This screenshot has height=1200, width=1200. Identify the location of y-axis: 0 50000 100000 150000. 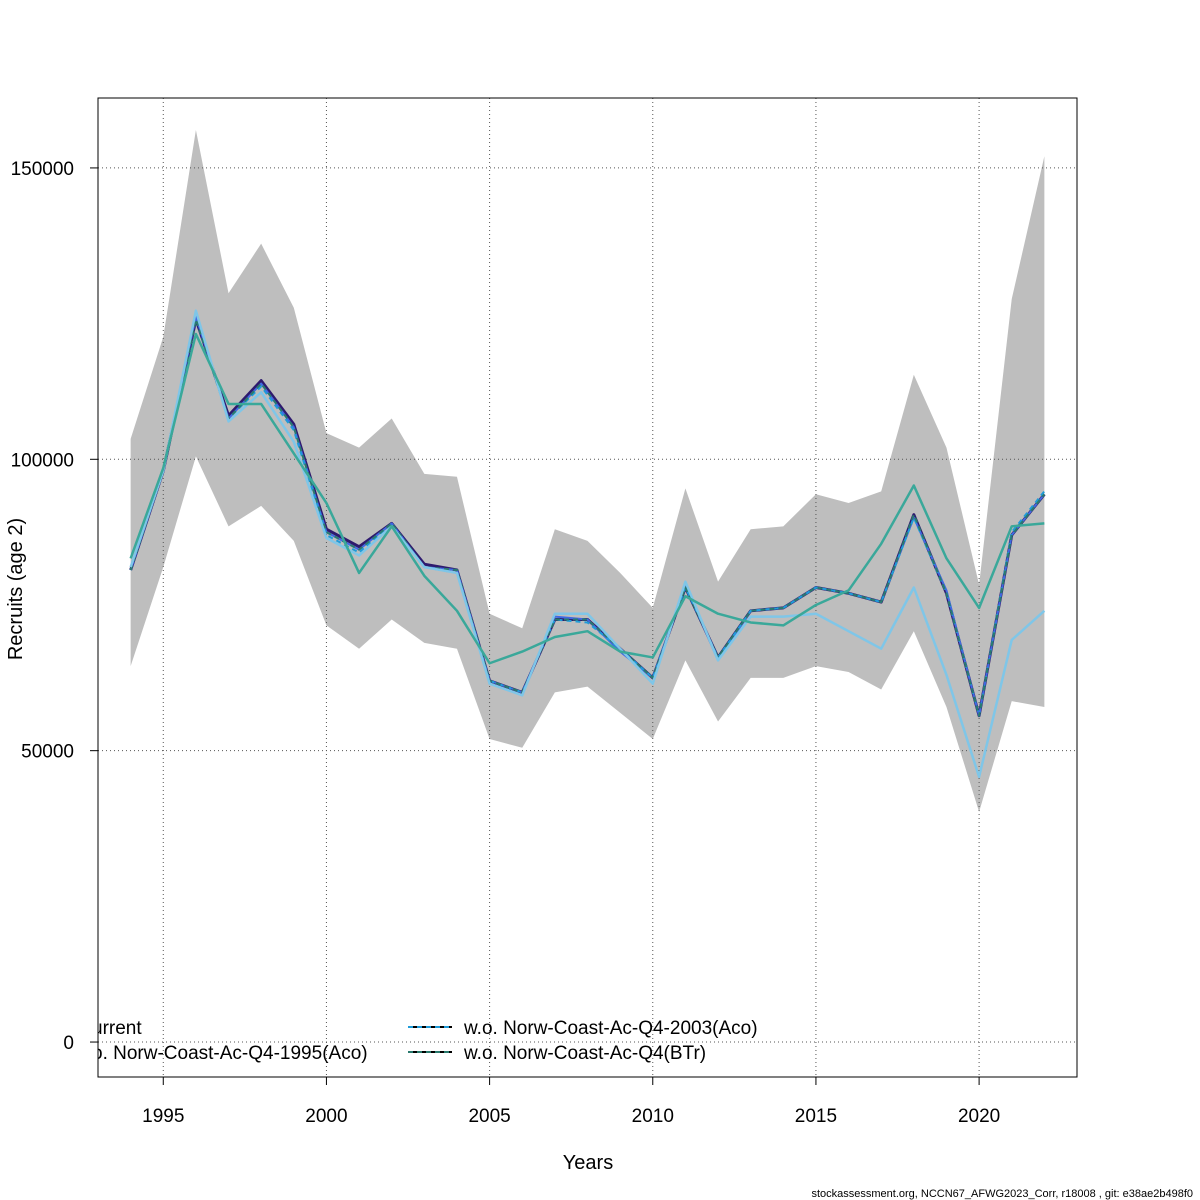
(54, 606).